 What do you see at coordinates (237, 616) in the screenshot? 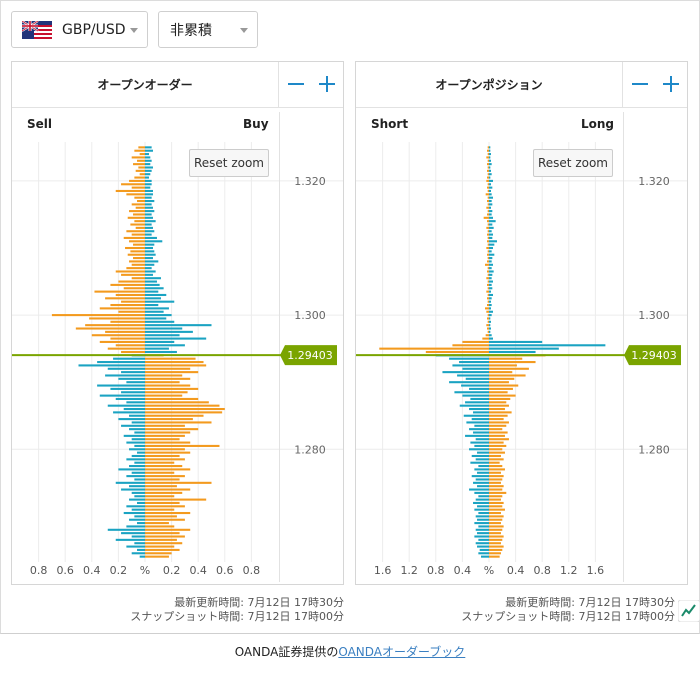
I see `snapshot-time: スナップショット時間: 7月12日 17時00分` at bounding box center [237, 616].